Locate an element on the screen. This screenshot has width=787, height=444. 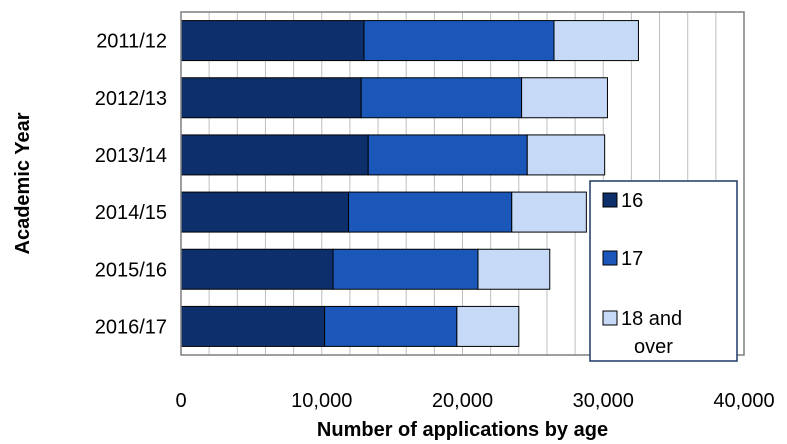
y-tick-label: 2015/16 is located at coordinates (131, 270).